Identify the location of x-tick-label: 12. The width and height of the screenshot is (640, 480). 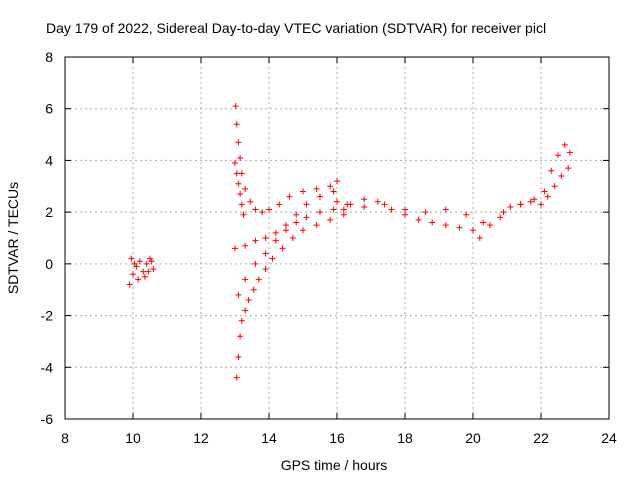
(201, 438).